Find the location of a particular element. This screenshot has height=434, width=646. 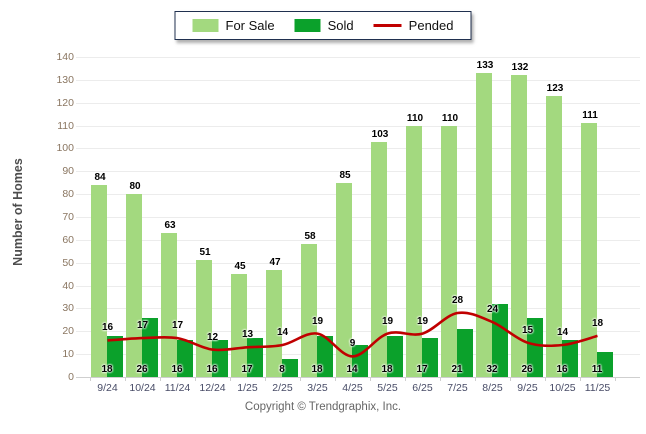

y-tick-label: 110 is located at coordinates (65, 125).